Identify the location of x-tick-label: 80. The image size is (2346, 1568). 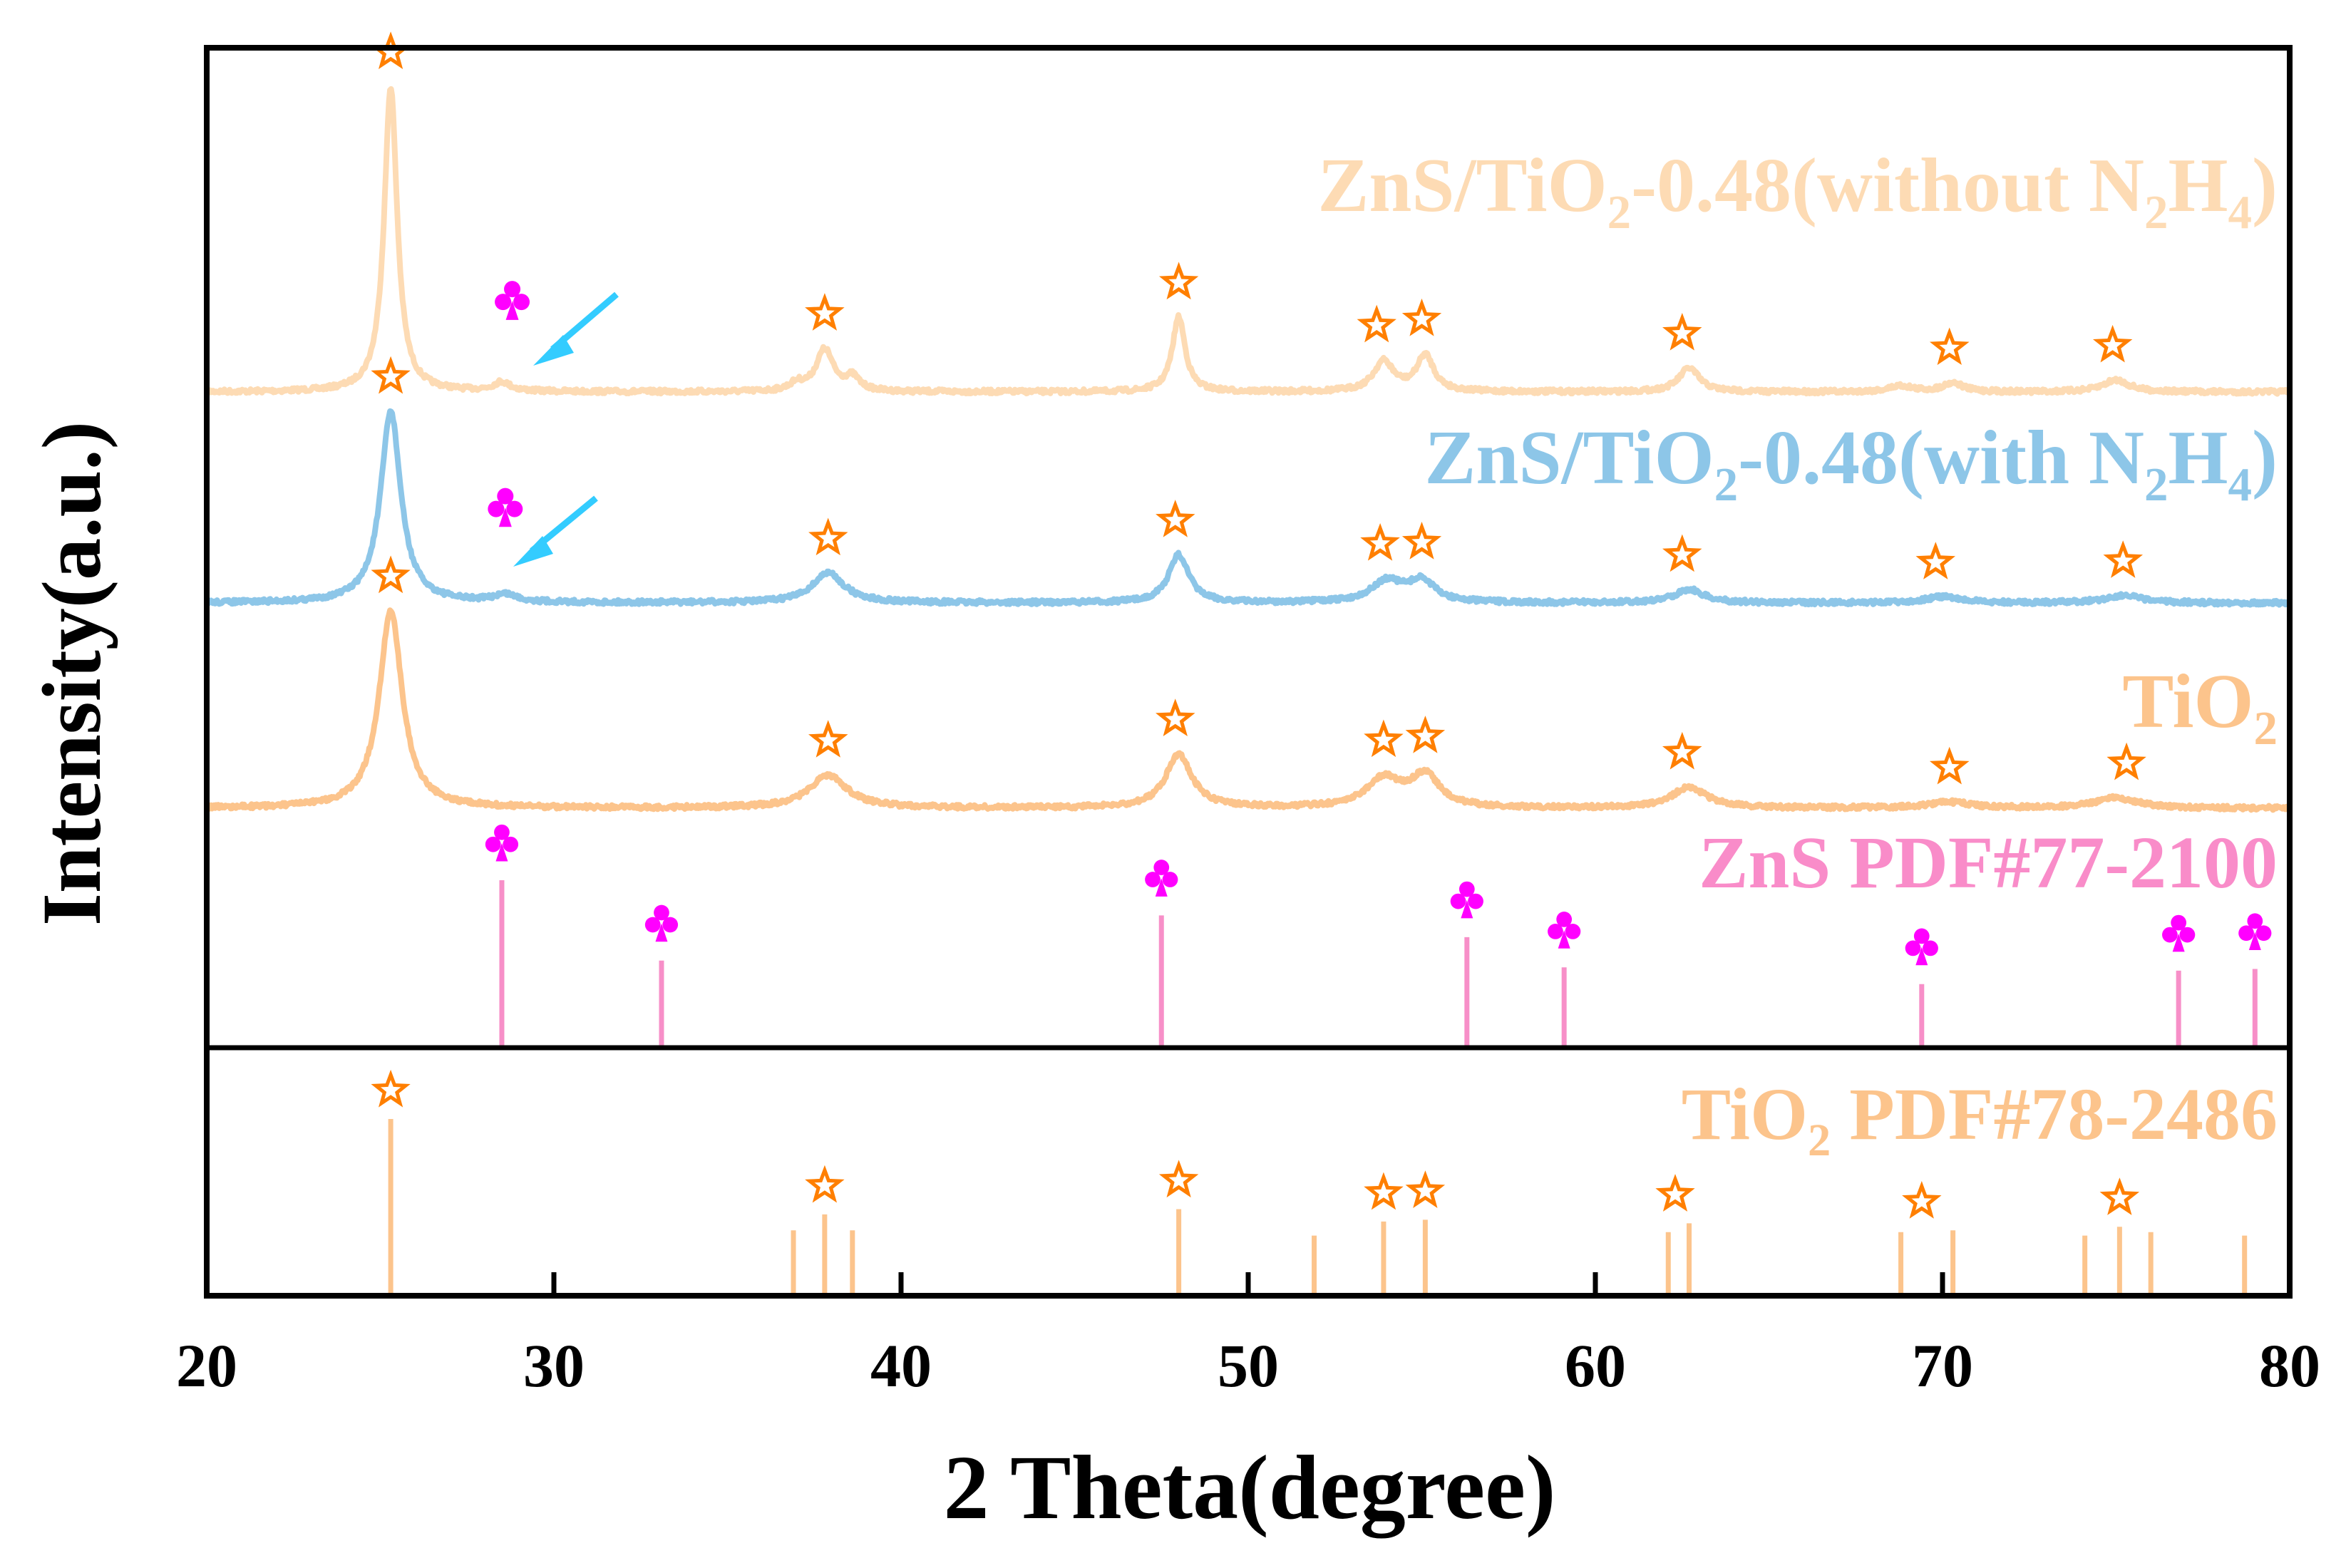
(2289, 1365).